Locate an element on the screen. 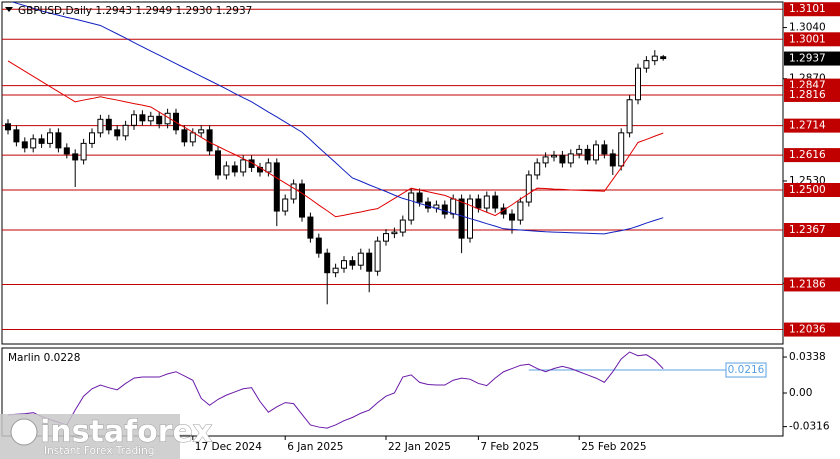 This screenshot has width=840, height=459. indicator-level-label: 0.0216 is located at coordinates (746, 370).